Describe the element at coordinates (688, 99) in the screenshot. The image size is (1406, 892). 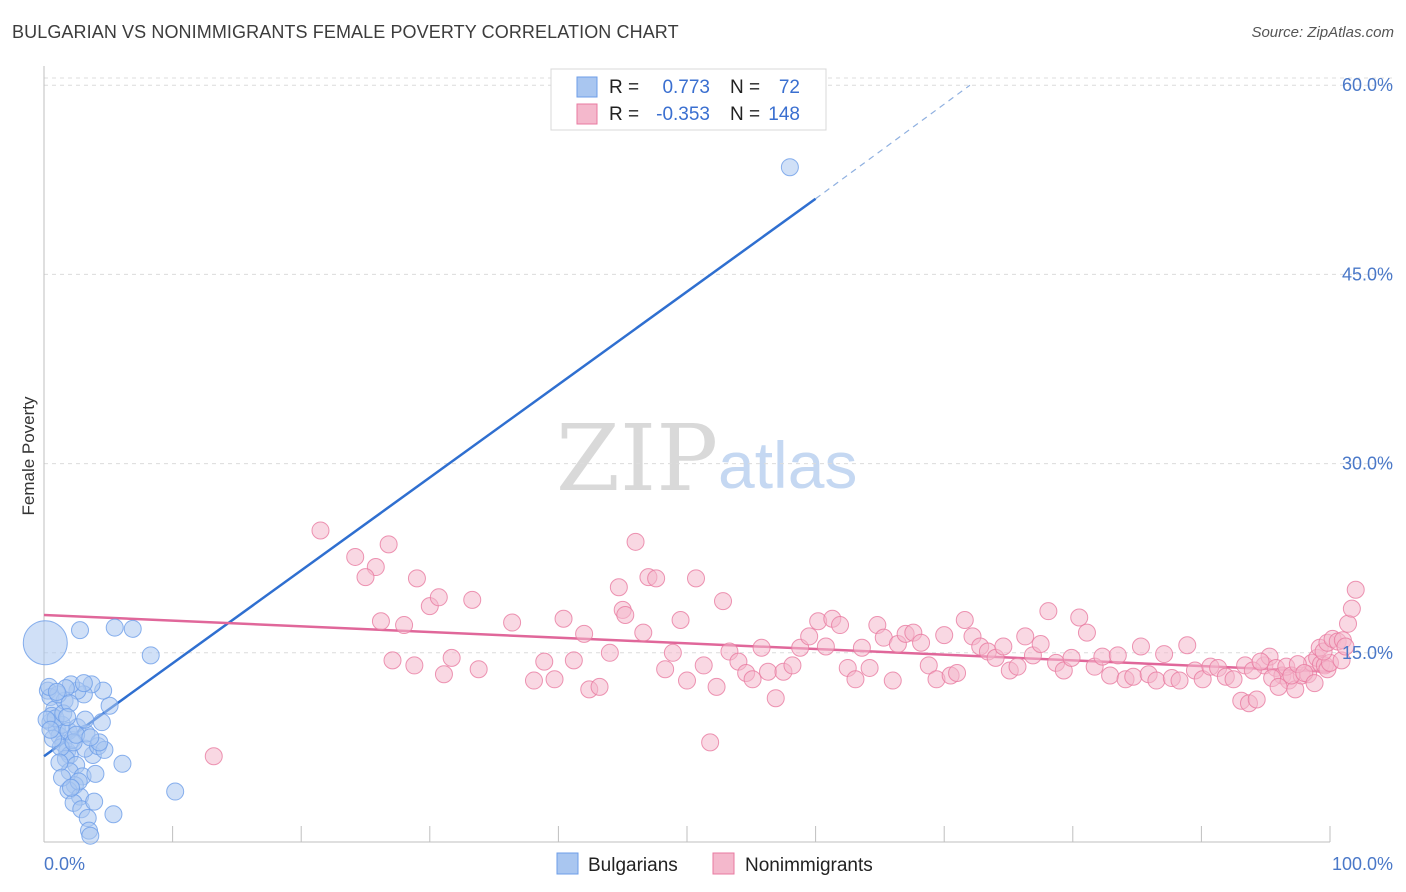
I see `top-legend: R = 0.773 N = 72 R = -0.353 N = 148` at that location.